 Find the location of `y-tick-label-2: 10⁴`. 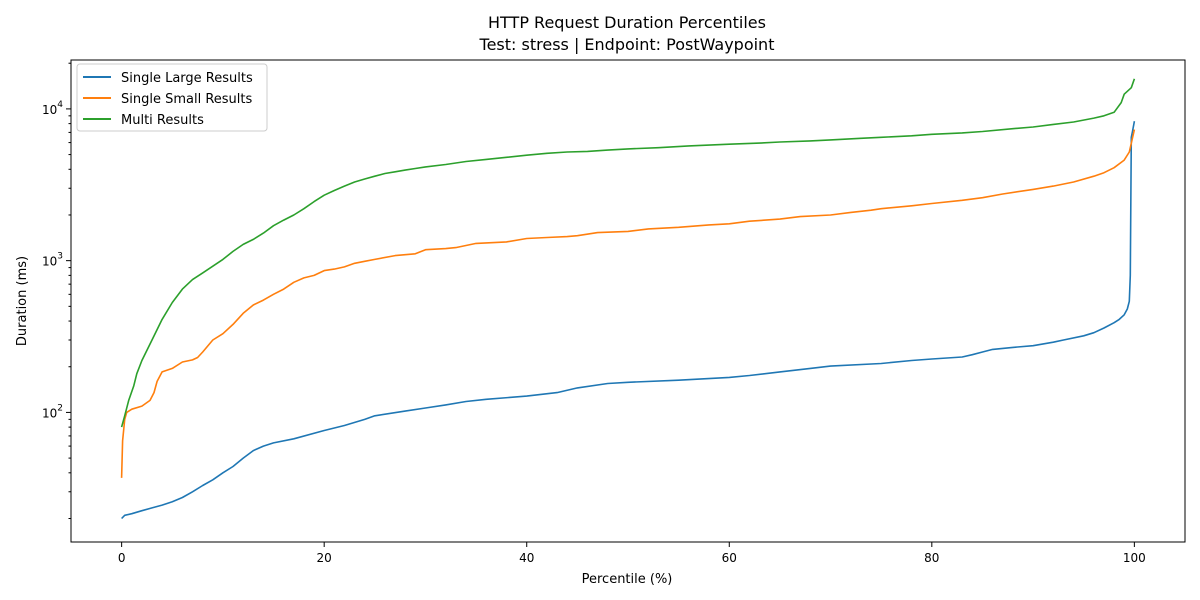

y-tick-label-2: 10⁴ is located at coordinates (52, 108).